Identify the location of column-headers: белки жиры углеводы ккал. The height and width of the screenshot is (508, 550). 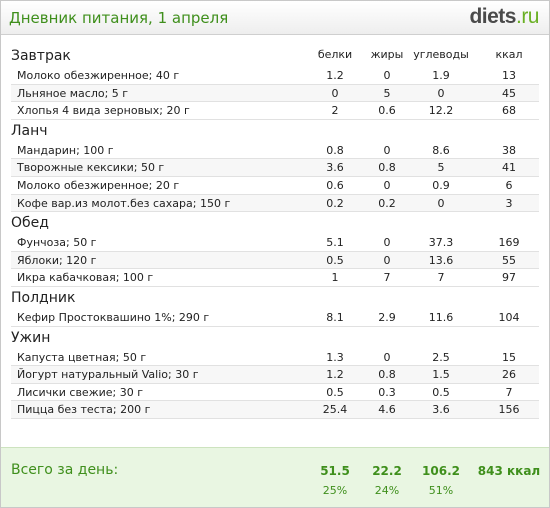
(275, 56).